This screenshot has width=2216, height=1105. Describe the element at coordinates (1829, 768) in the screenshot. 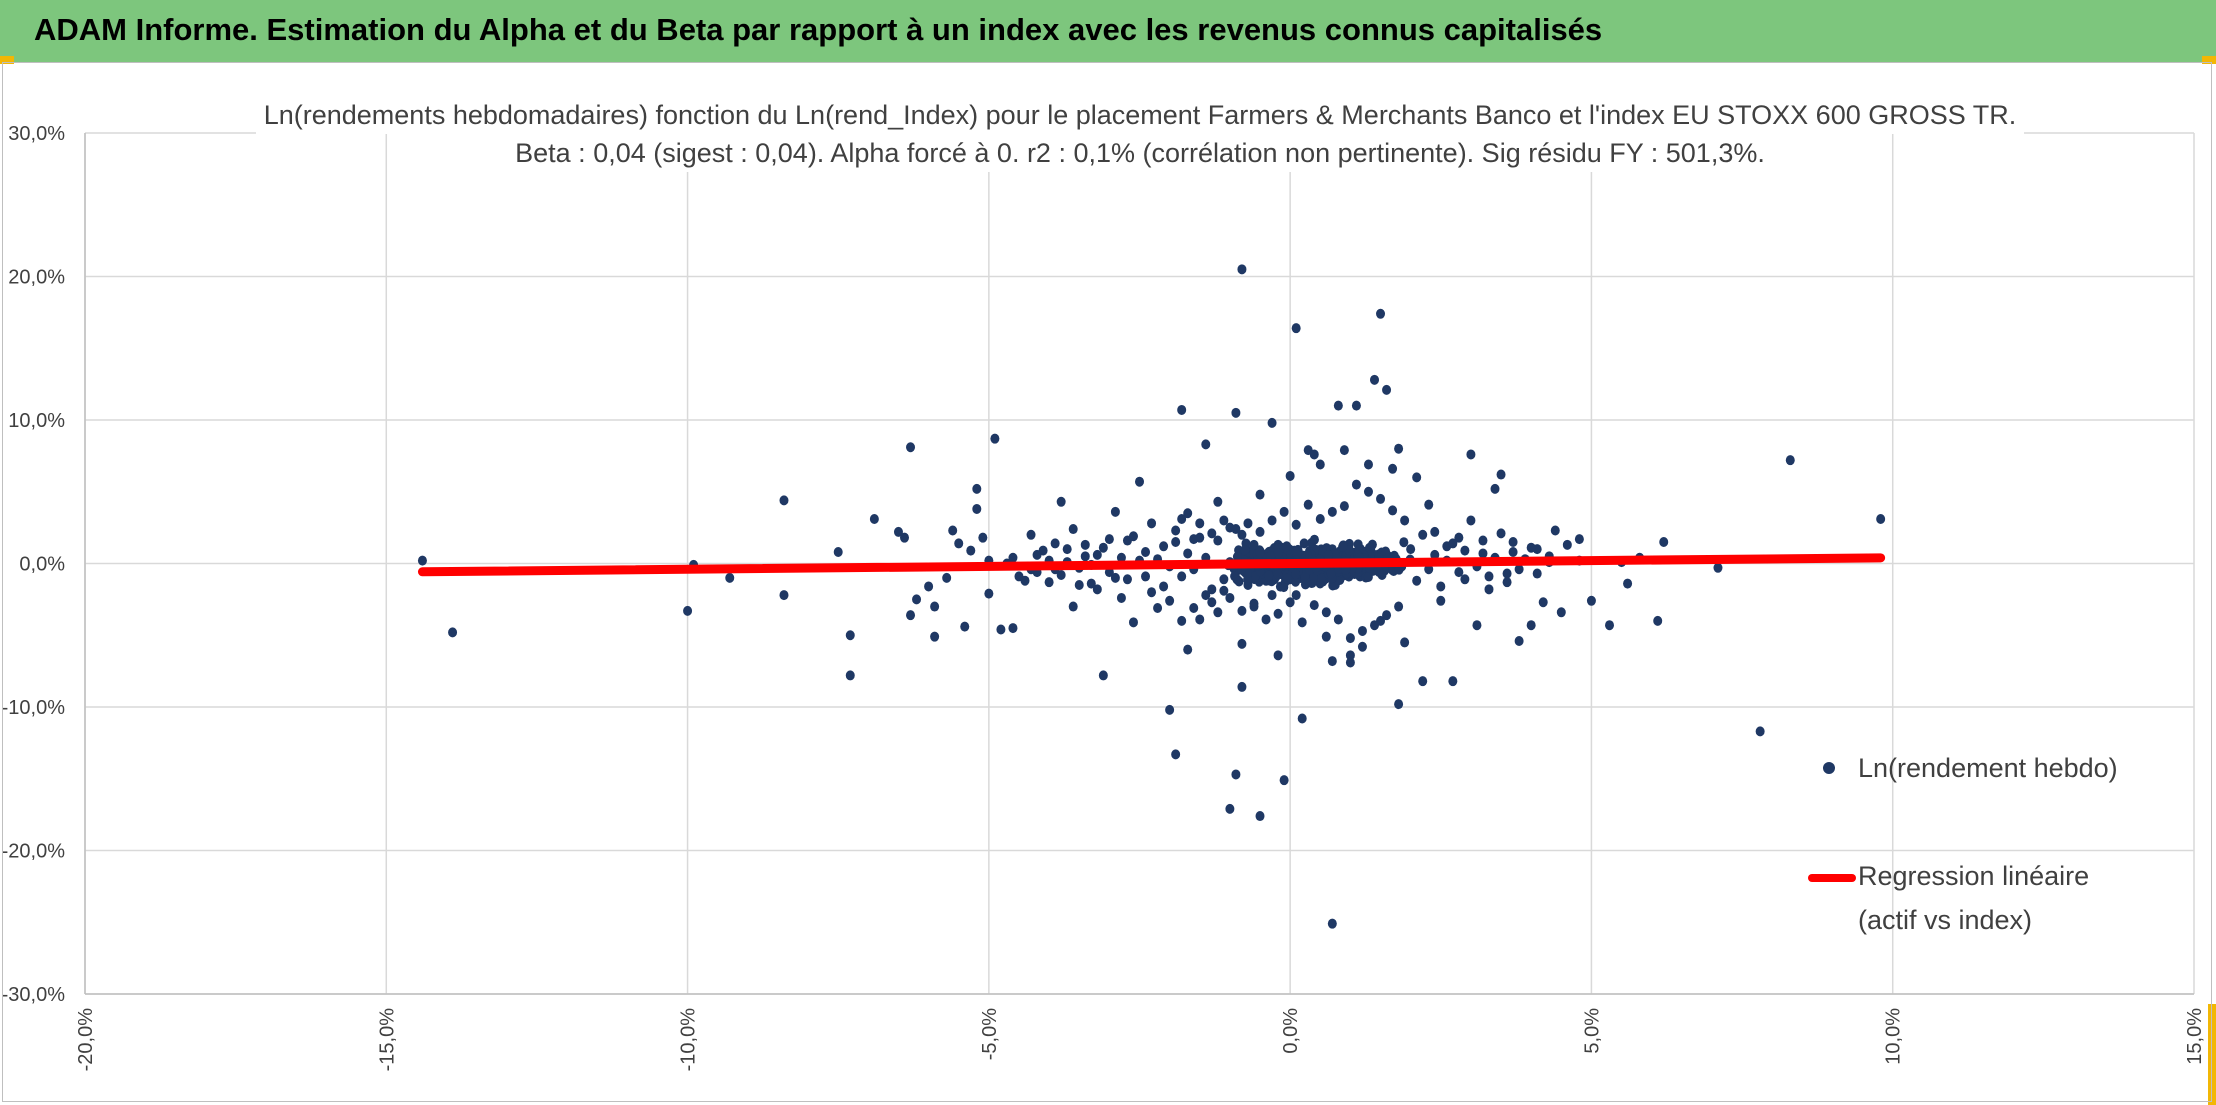

I see `legend-scatter-marker` at that location.